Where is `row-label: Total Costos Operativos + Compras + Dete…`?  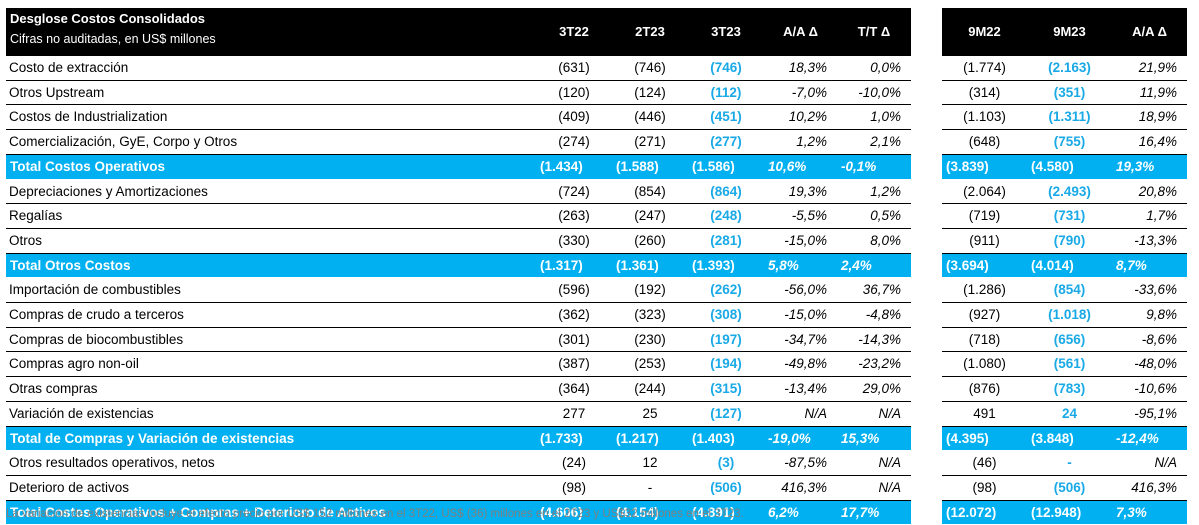 row-label: Total Costos Operativos + Compras + Dete… is located at coordinates (271, 512).